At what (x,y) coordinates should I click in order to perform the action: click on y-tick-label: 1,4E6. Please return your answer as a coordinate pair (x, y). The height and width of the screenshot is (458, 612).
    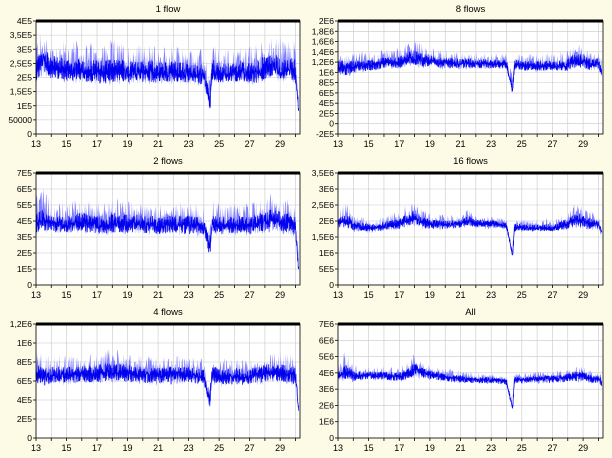
    Looking at the image, I should click on (323, 52).